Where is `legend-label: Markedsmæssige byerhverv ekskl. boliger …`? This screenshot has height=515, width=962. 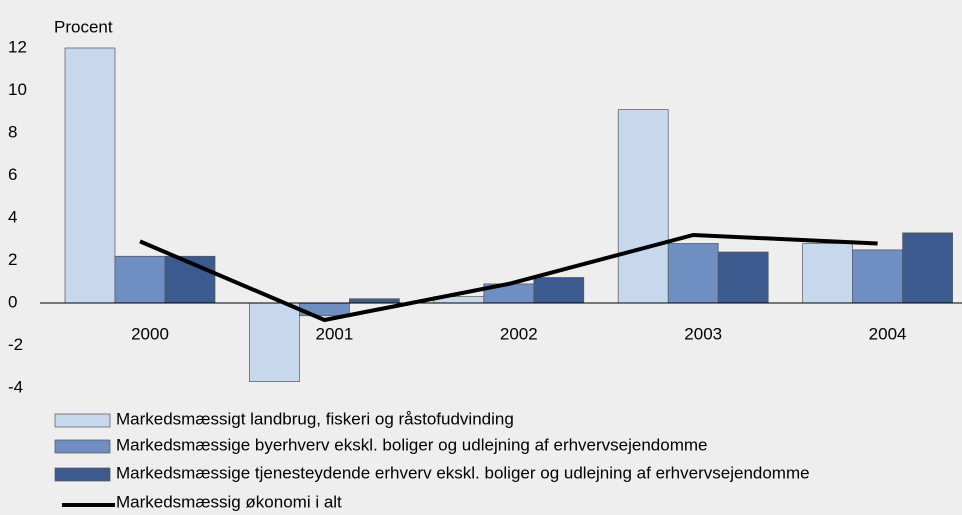 legend-label: Markedsmæssige byerhverv ekskl. boliger … is located at coordinates (412, 444).